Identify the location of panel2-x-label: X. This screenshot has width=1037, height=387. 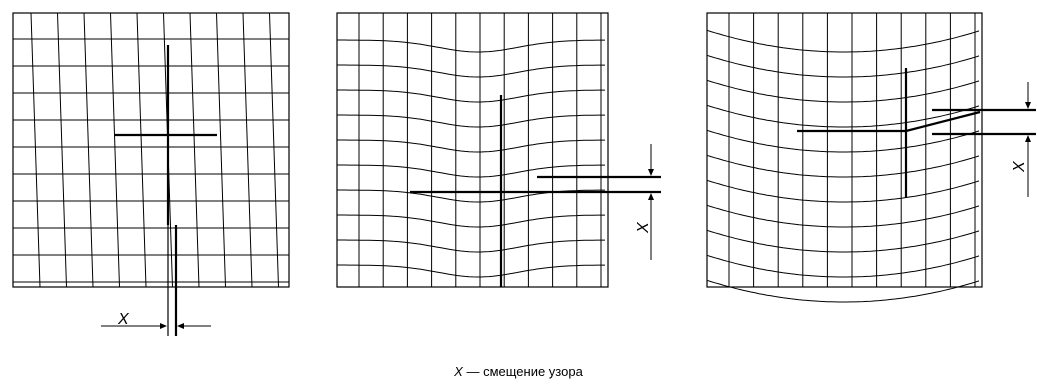
(643, 227).